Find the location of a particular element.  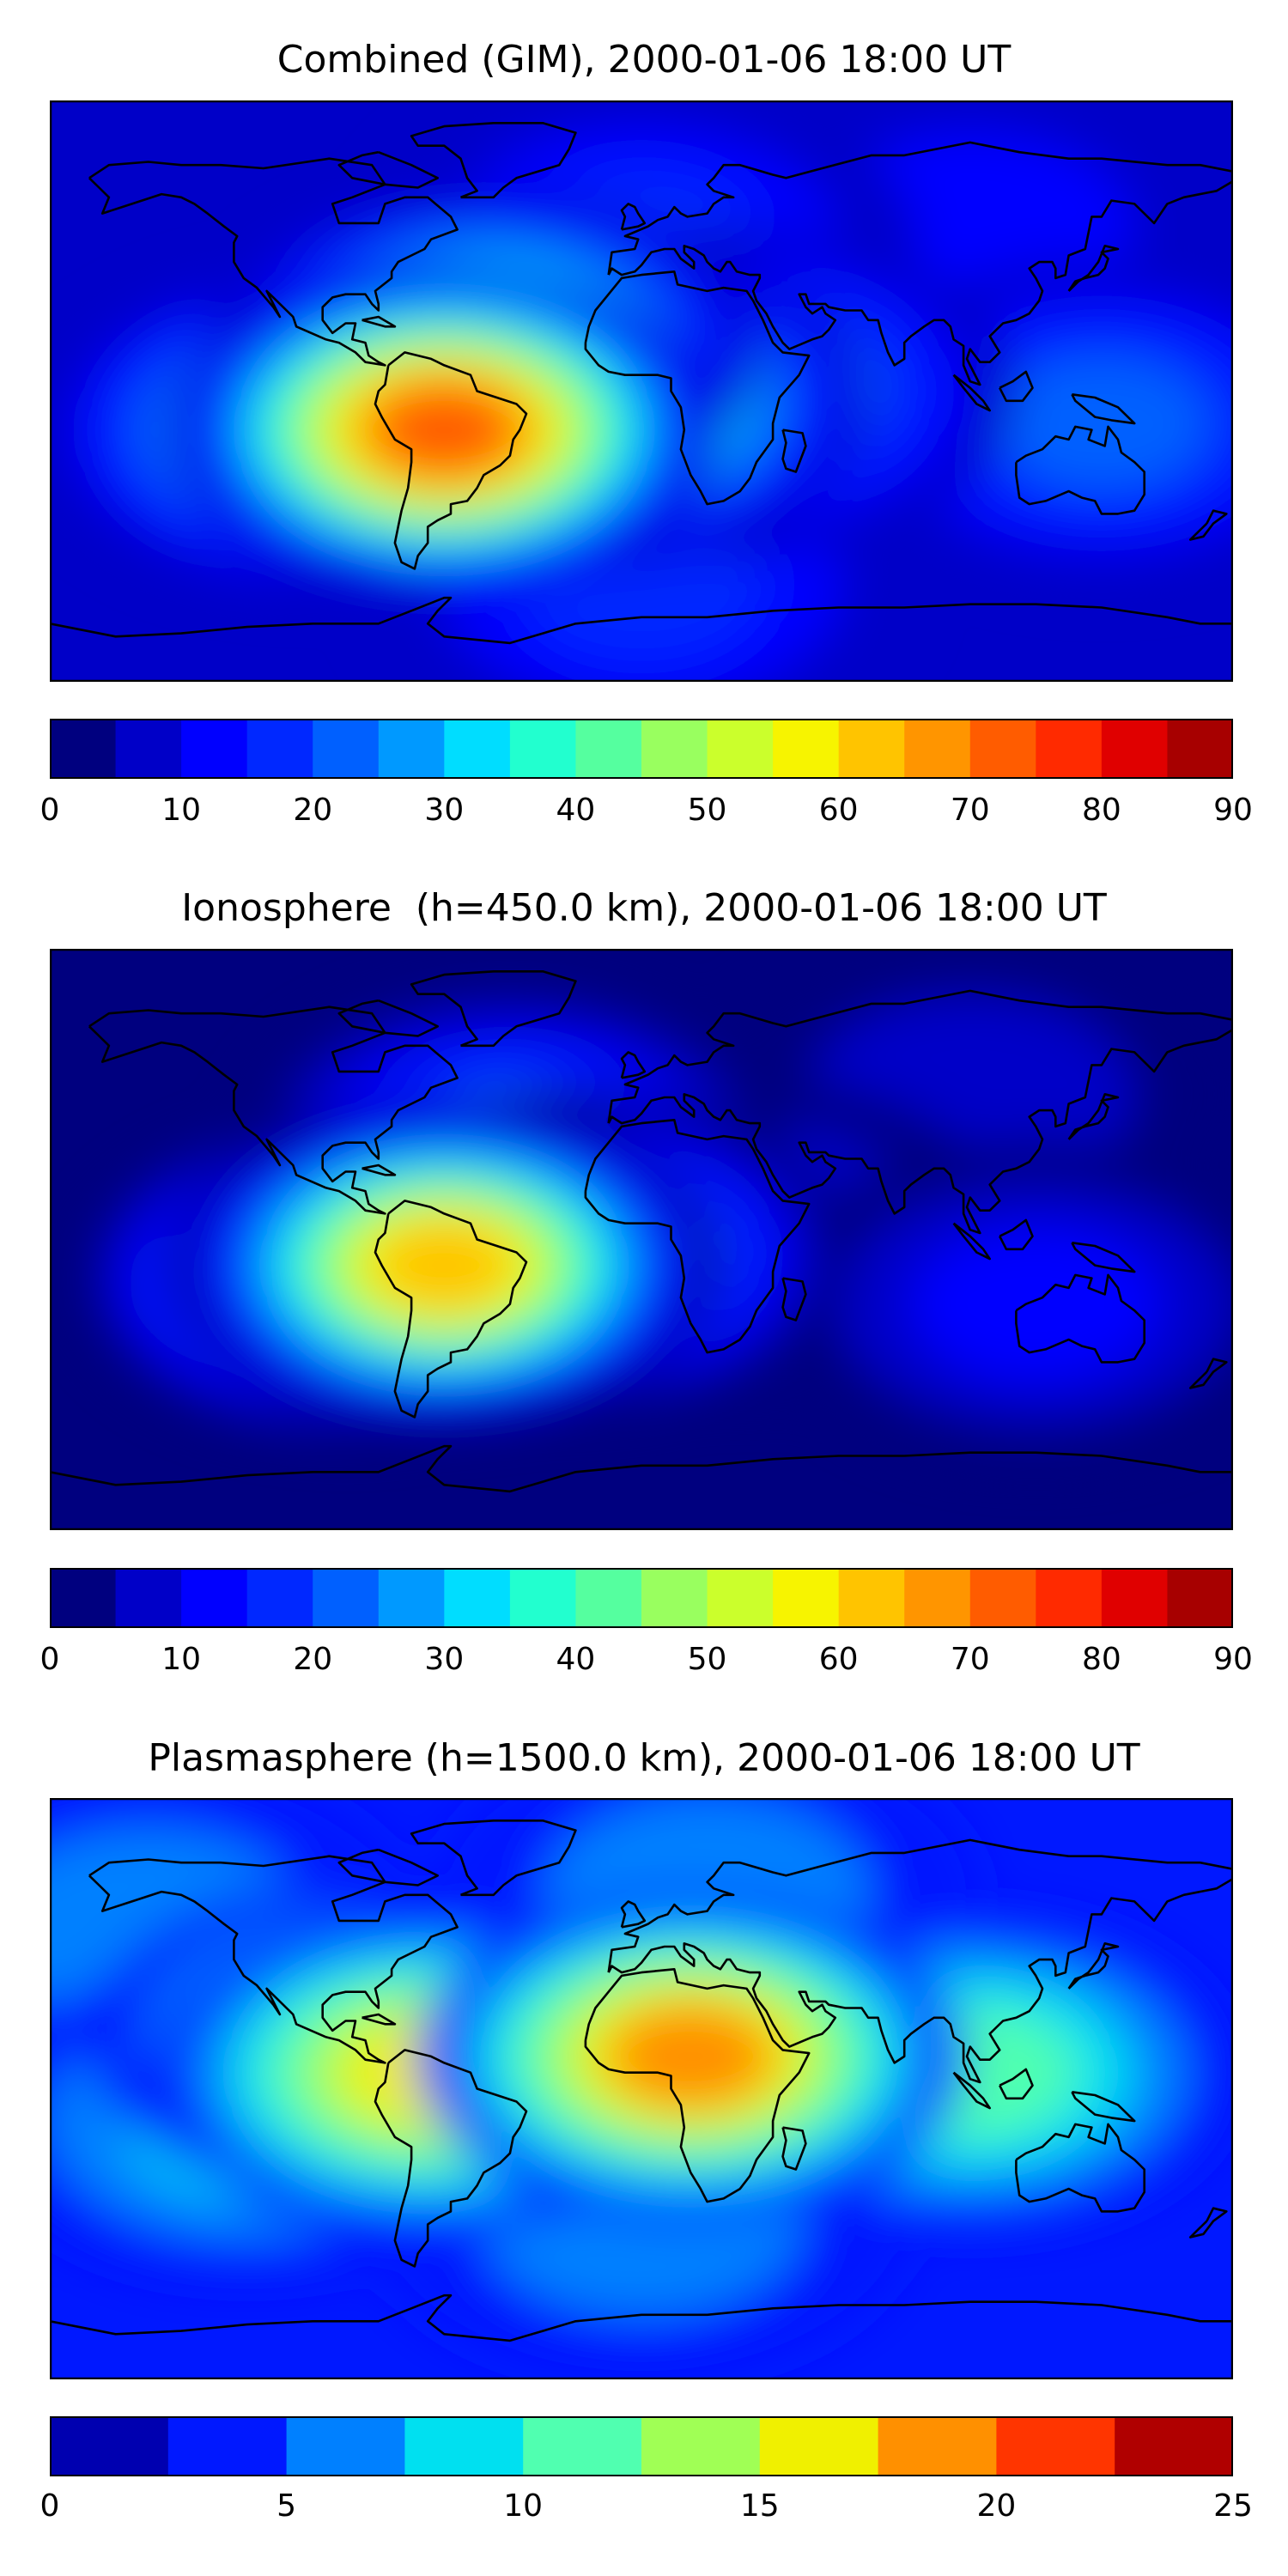

colorbar-tick-label: 15 is located at coordinates (759, 2506).